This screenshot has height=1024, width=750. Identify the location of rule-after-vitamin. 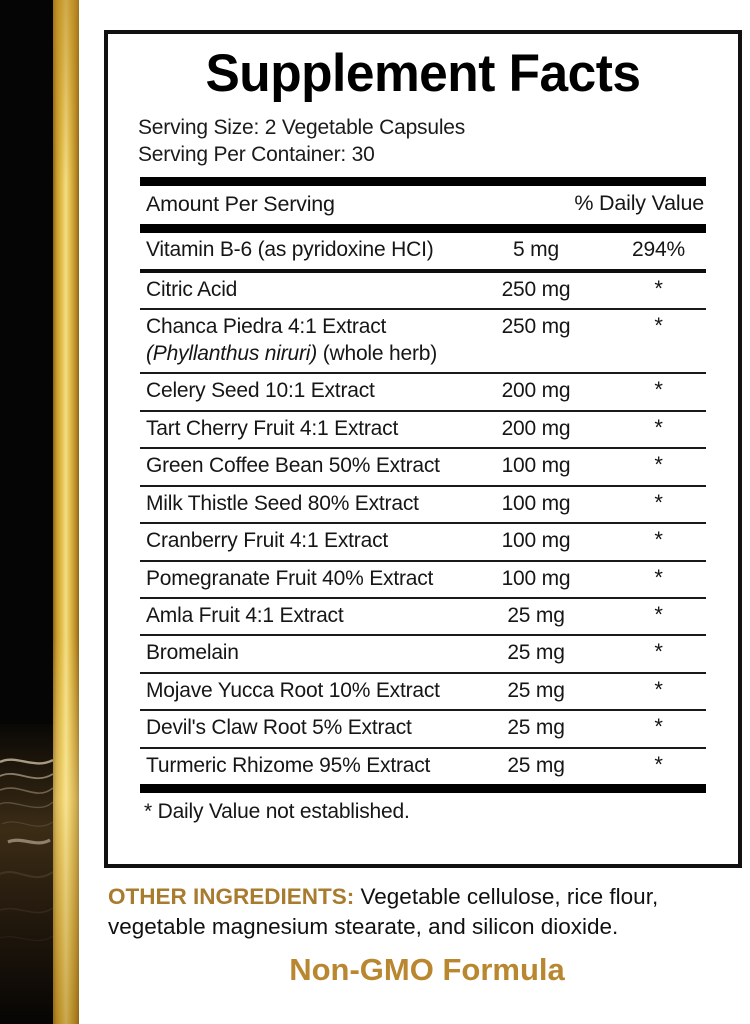
(423, 270).